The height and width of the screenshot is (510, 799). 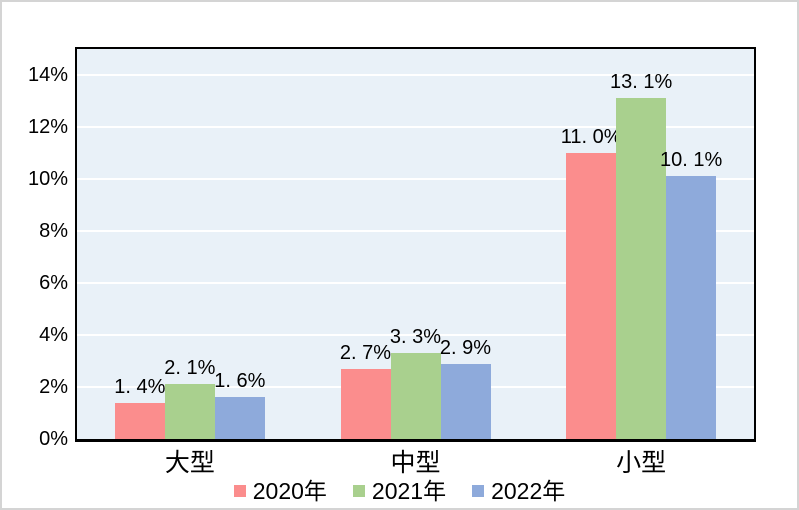 What do you see at coordinates (365, 352) in the screenshot?
I see `bar-data-label: 2. 7%` at bounding box center [365, 352].